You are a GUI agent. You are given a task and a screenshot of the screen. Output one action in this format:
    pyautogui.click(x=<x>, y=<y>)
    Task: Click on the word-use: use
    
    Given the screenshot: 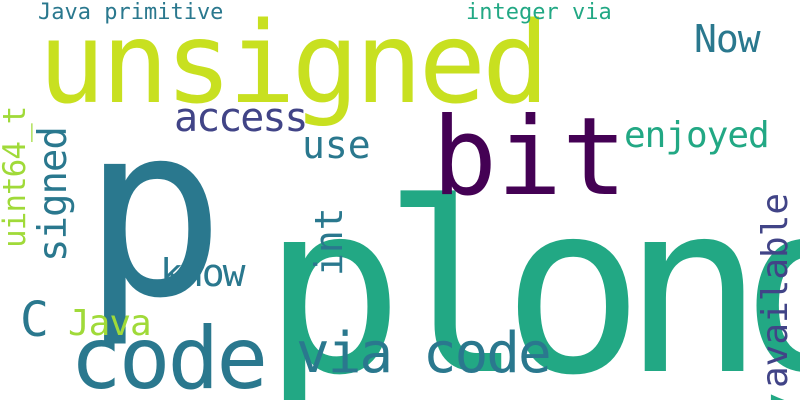 What is the action you would take?
    pyautogui.click(x=336, y=145)
    